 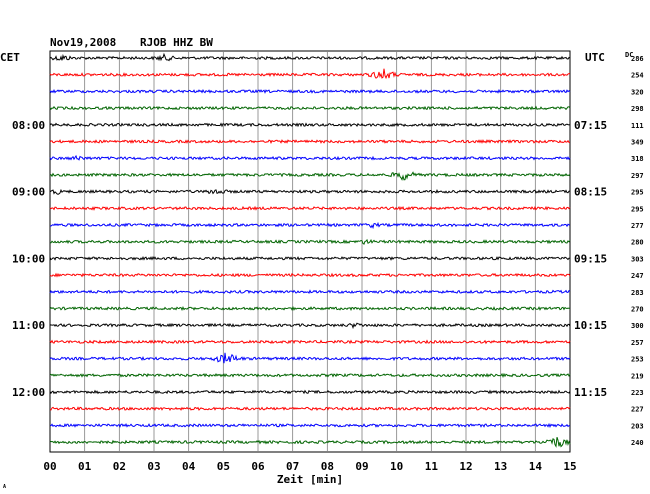 What do you see at coordinates (4, 487) in the screenshot?
I see `corner-mark: A` at bounding box center [4, 487].